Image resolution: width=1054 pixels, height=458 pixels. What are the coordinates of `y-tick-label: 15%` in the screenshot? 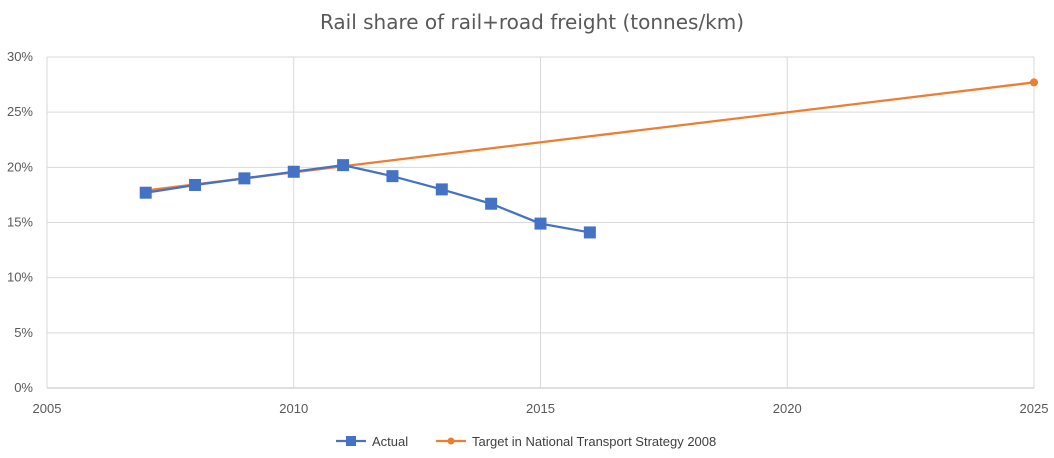 It's located at (20, 222).